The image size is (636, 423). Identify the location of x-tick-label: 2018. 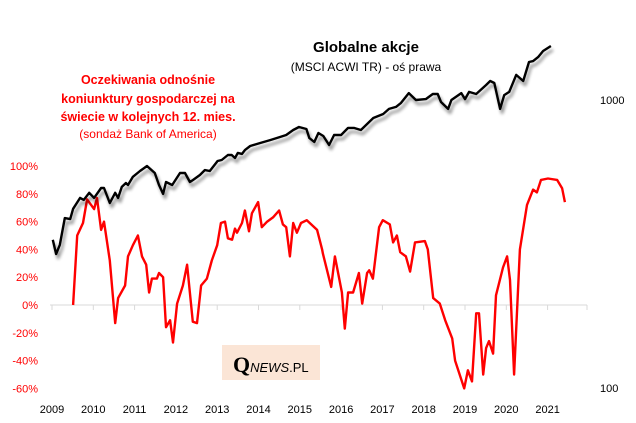
(423, 410).